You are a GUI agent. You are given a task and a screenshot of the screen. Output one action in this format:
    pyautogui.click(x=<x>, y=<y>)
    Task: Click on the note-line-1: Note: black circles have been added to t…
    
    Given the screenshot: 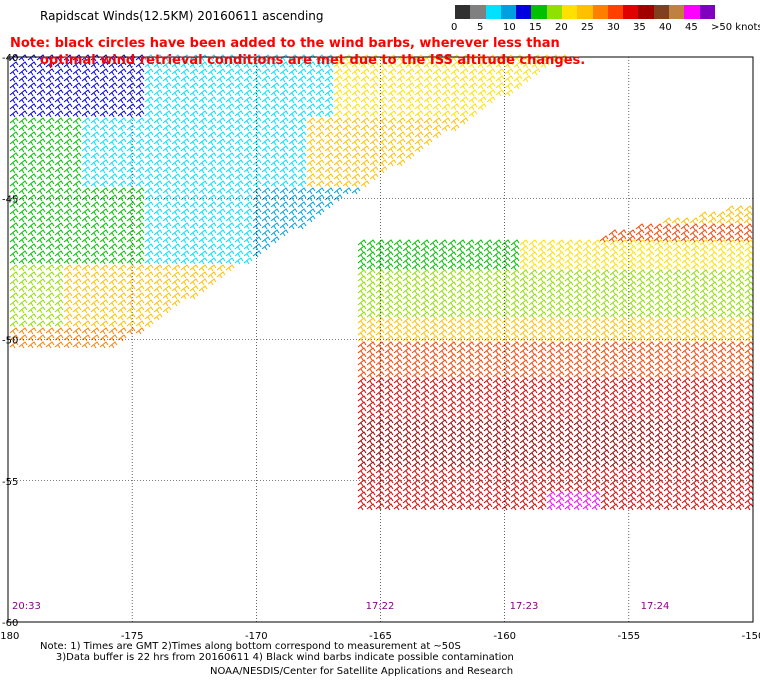 What is the action you would take?
    pyautogui.click(x=285, y=43)
    